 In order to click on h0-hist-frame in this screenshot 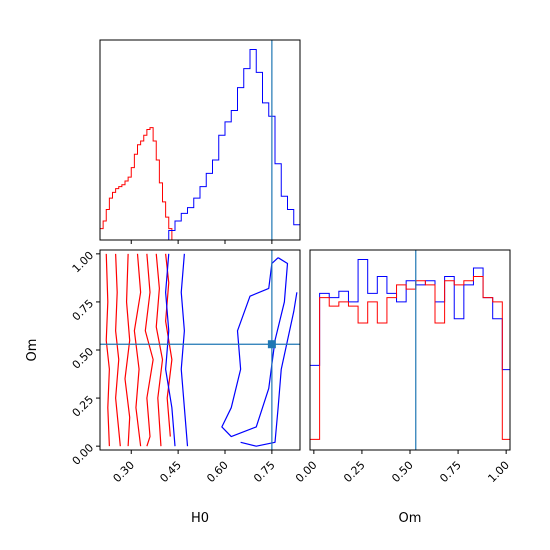, I will do `click(200, 140)`.